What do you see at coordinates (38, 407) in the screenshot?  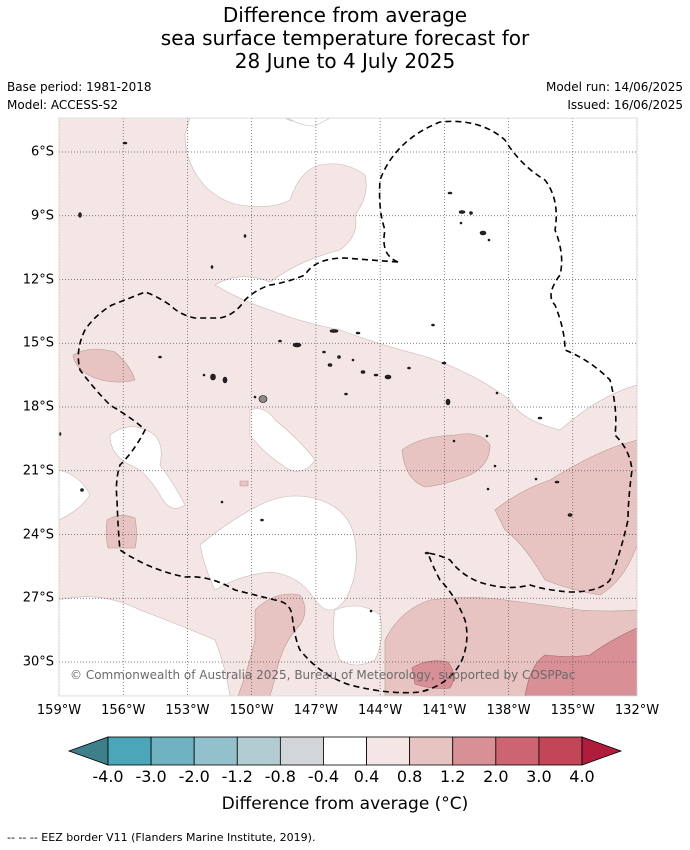 I see `latitude-tick-label: 18°S` at bounding box center [38, 407].